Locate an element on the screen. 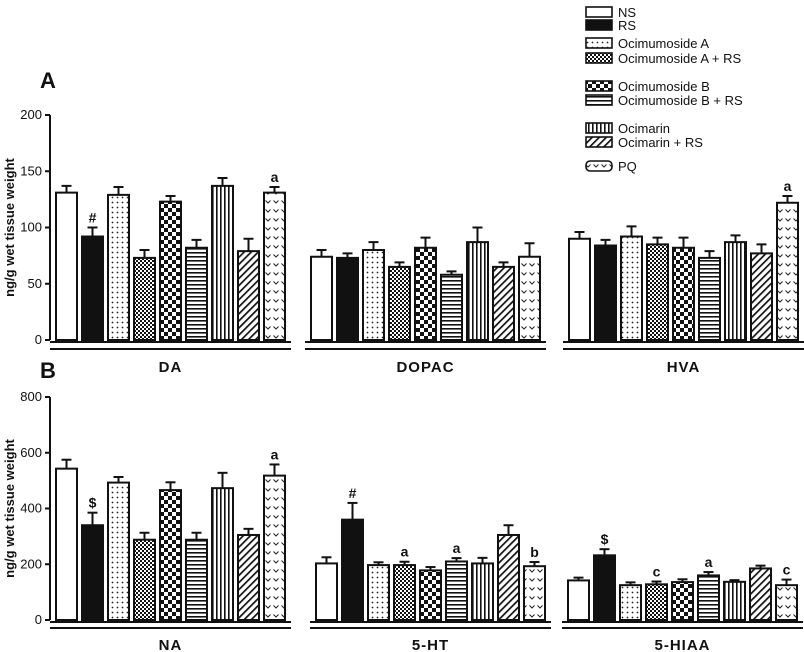 This screenshot has height=652, width=804. legend-label: NS is located at coordinates (627, 12).